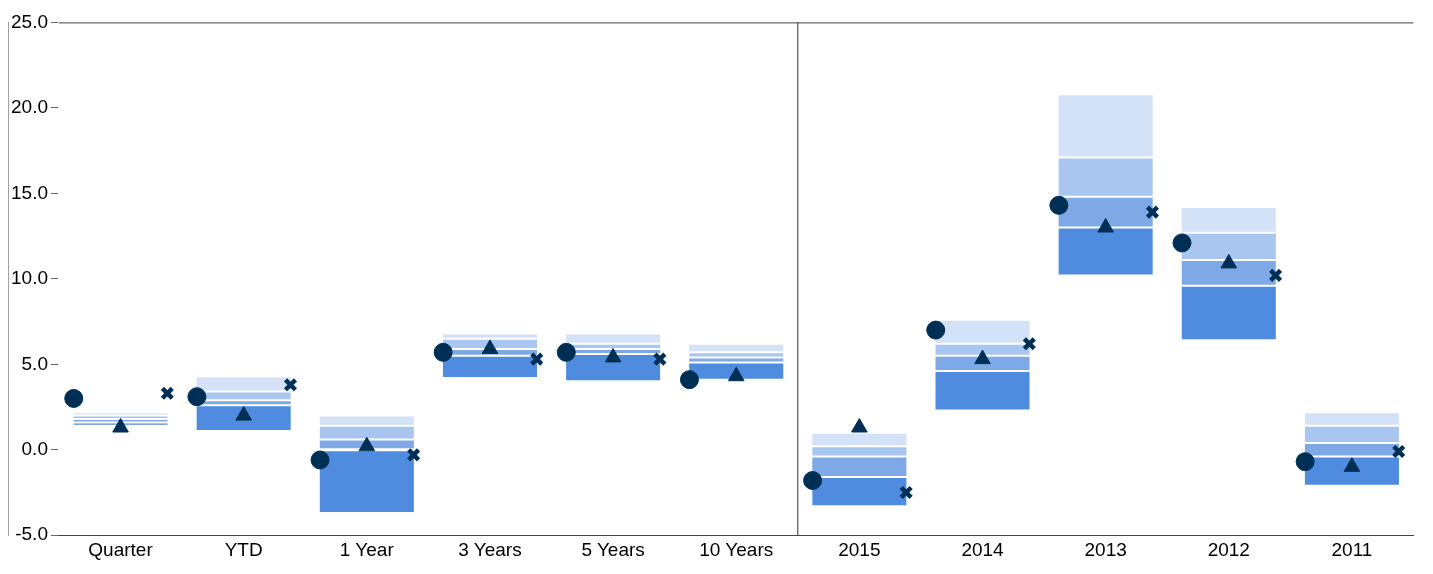 The width and height of the screenshot is (1433, 574). What do you see at coordinates (31, 534) in the screenshot?
I see `y-tick-label: -5.0` at bounding box center [31, 534].